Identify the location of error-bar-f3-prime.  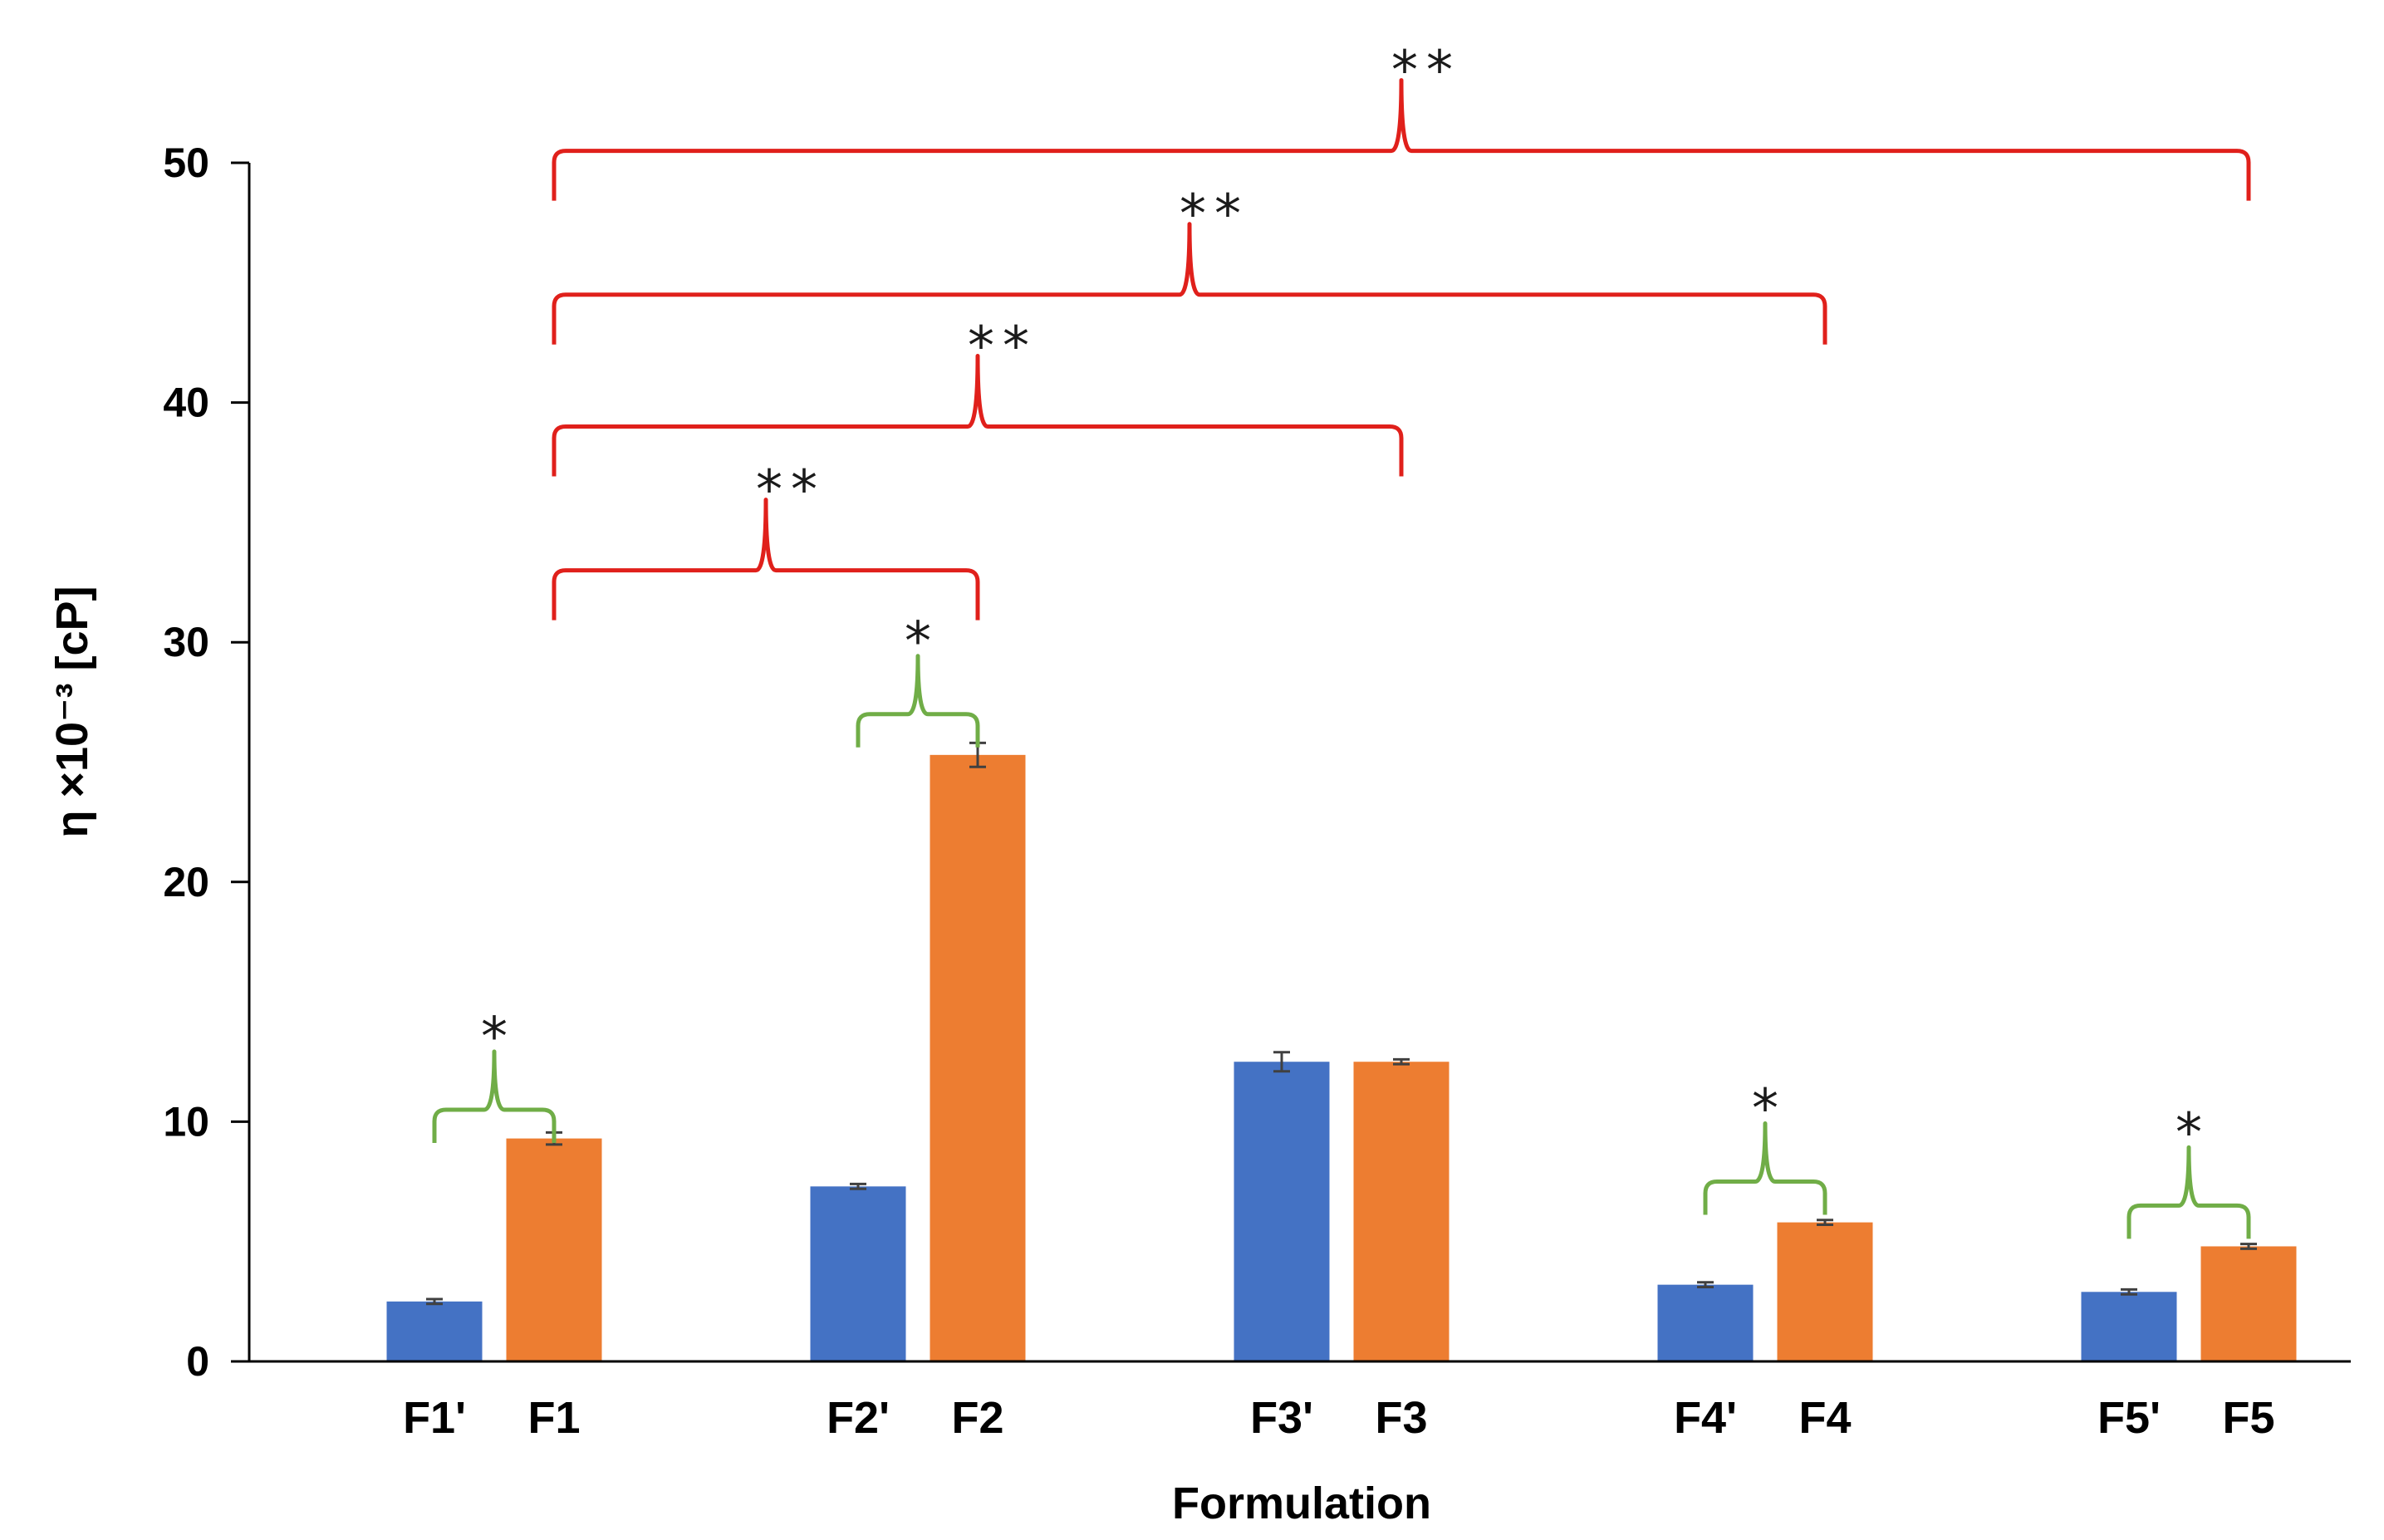
(1281, 1062).